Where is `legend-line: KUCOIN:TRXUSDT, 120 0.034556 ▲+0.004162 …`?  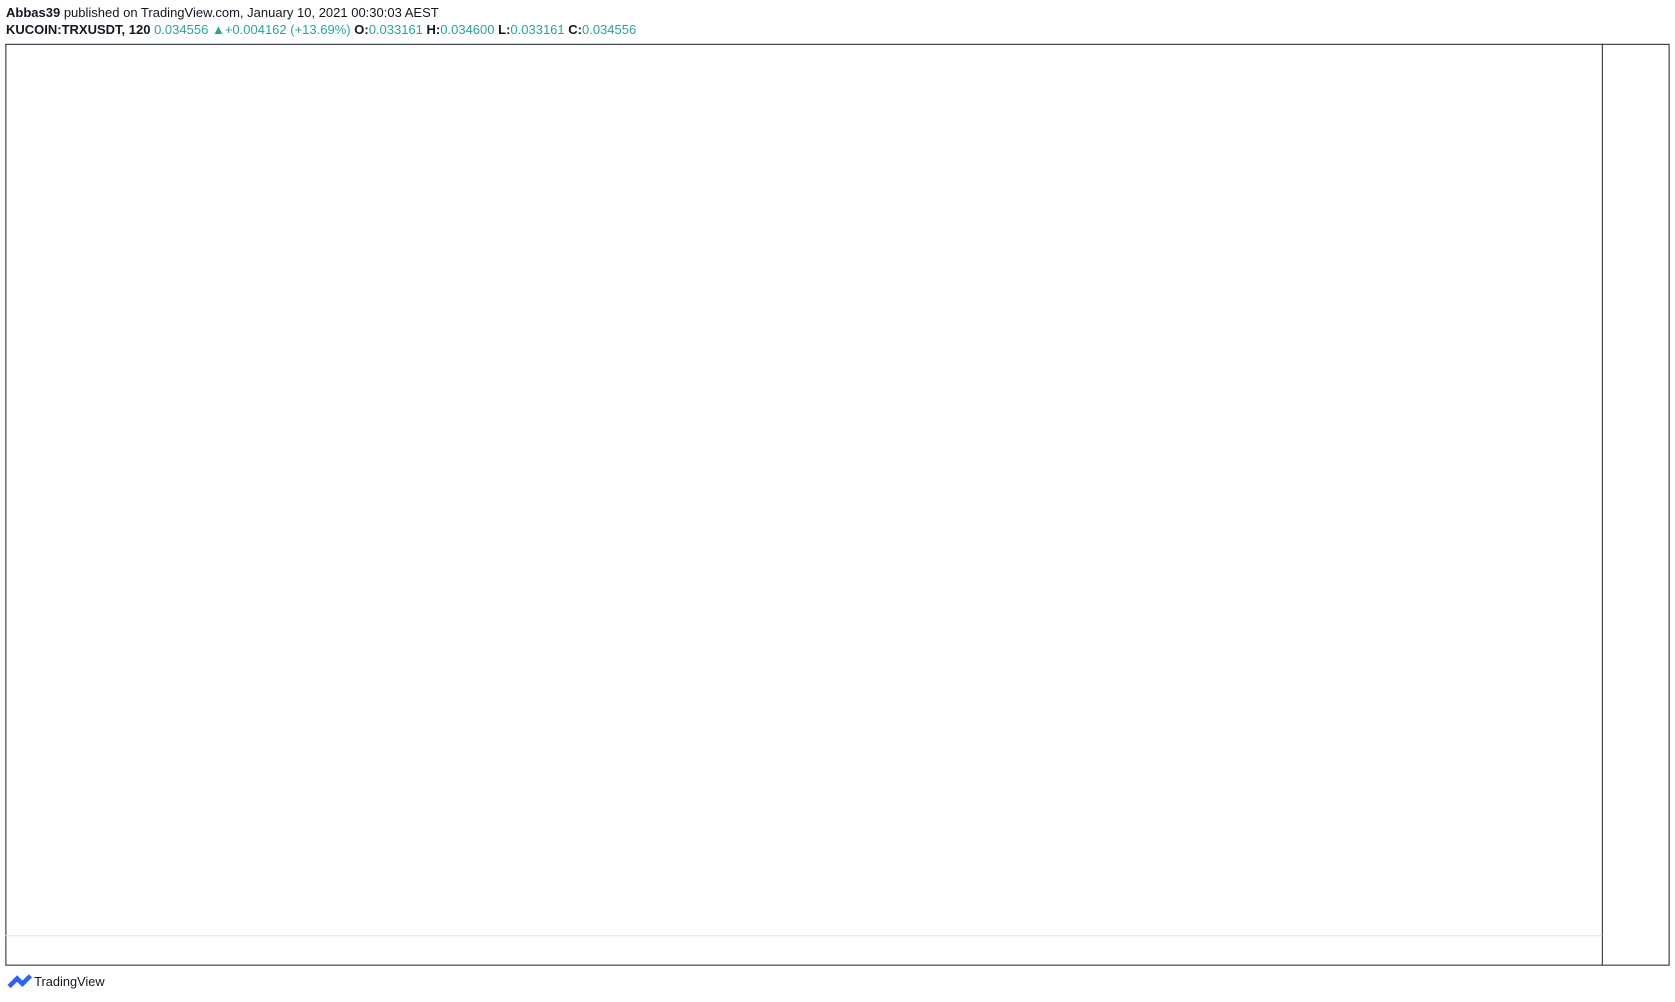 legend-line: KUCOIN:TRXUSDT, 120 0.034556 ▲+0.004162 … is located at coordinates (321, 29).